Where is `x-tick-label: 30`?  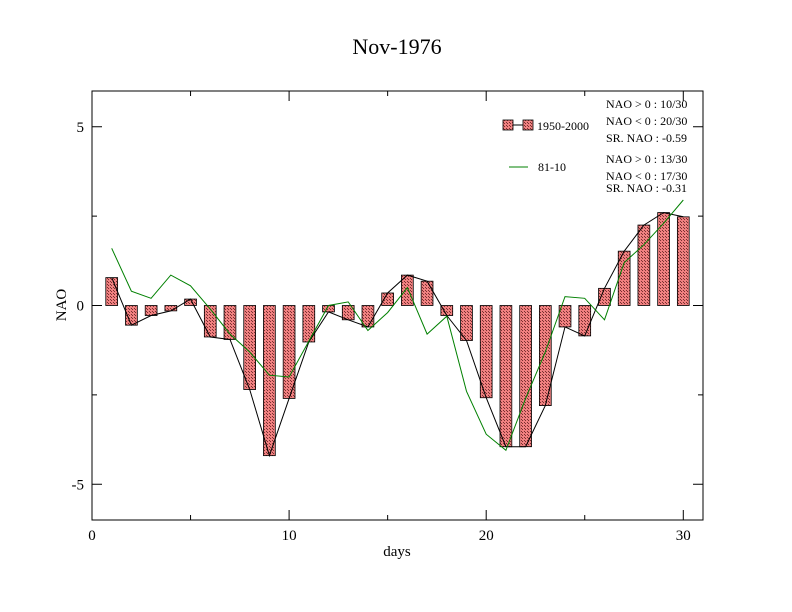 x-tick-label: 30 is located at coordinates (683, 536).